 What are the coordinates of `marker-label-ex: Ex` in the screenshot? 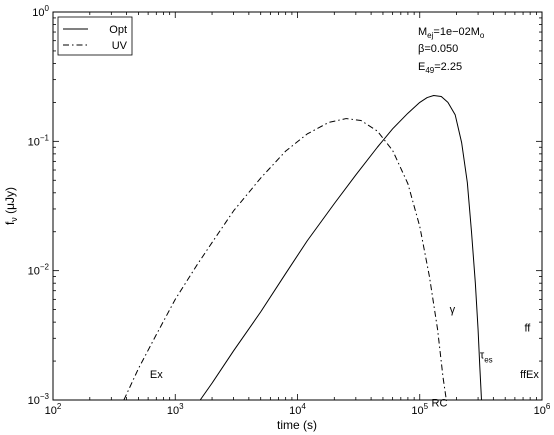 It's located at (156, 375).